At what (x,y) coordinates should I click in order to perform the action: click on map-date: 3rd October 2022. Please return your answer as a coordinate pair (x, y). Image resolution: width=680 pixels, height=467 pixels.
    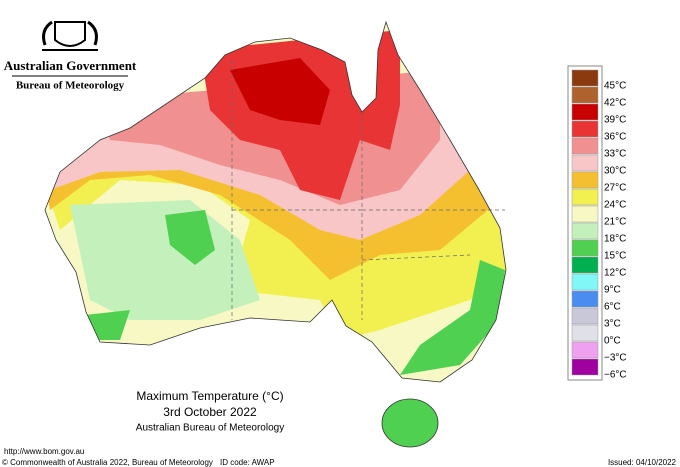
    Looking at the image, I should click on (210, 412).